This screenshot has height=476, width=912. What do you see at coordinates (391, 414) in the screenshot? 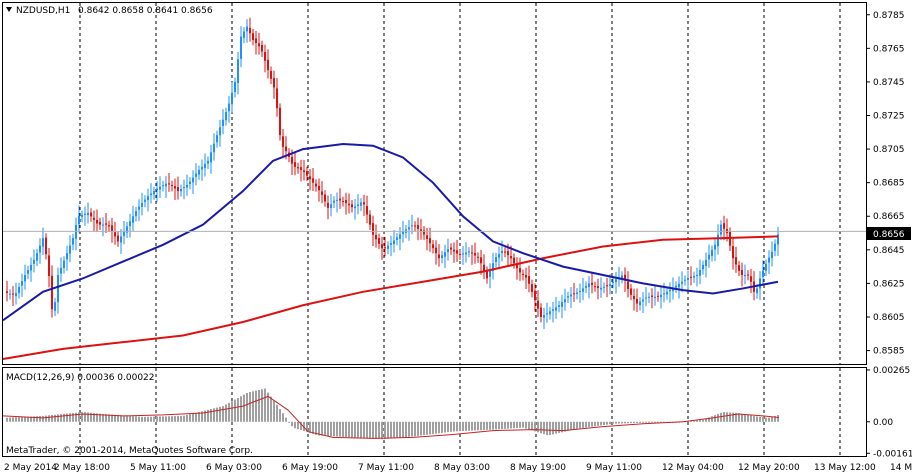
I see `macd-pane` at bounding box center [391, 414].